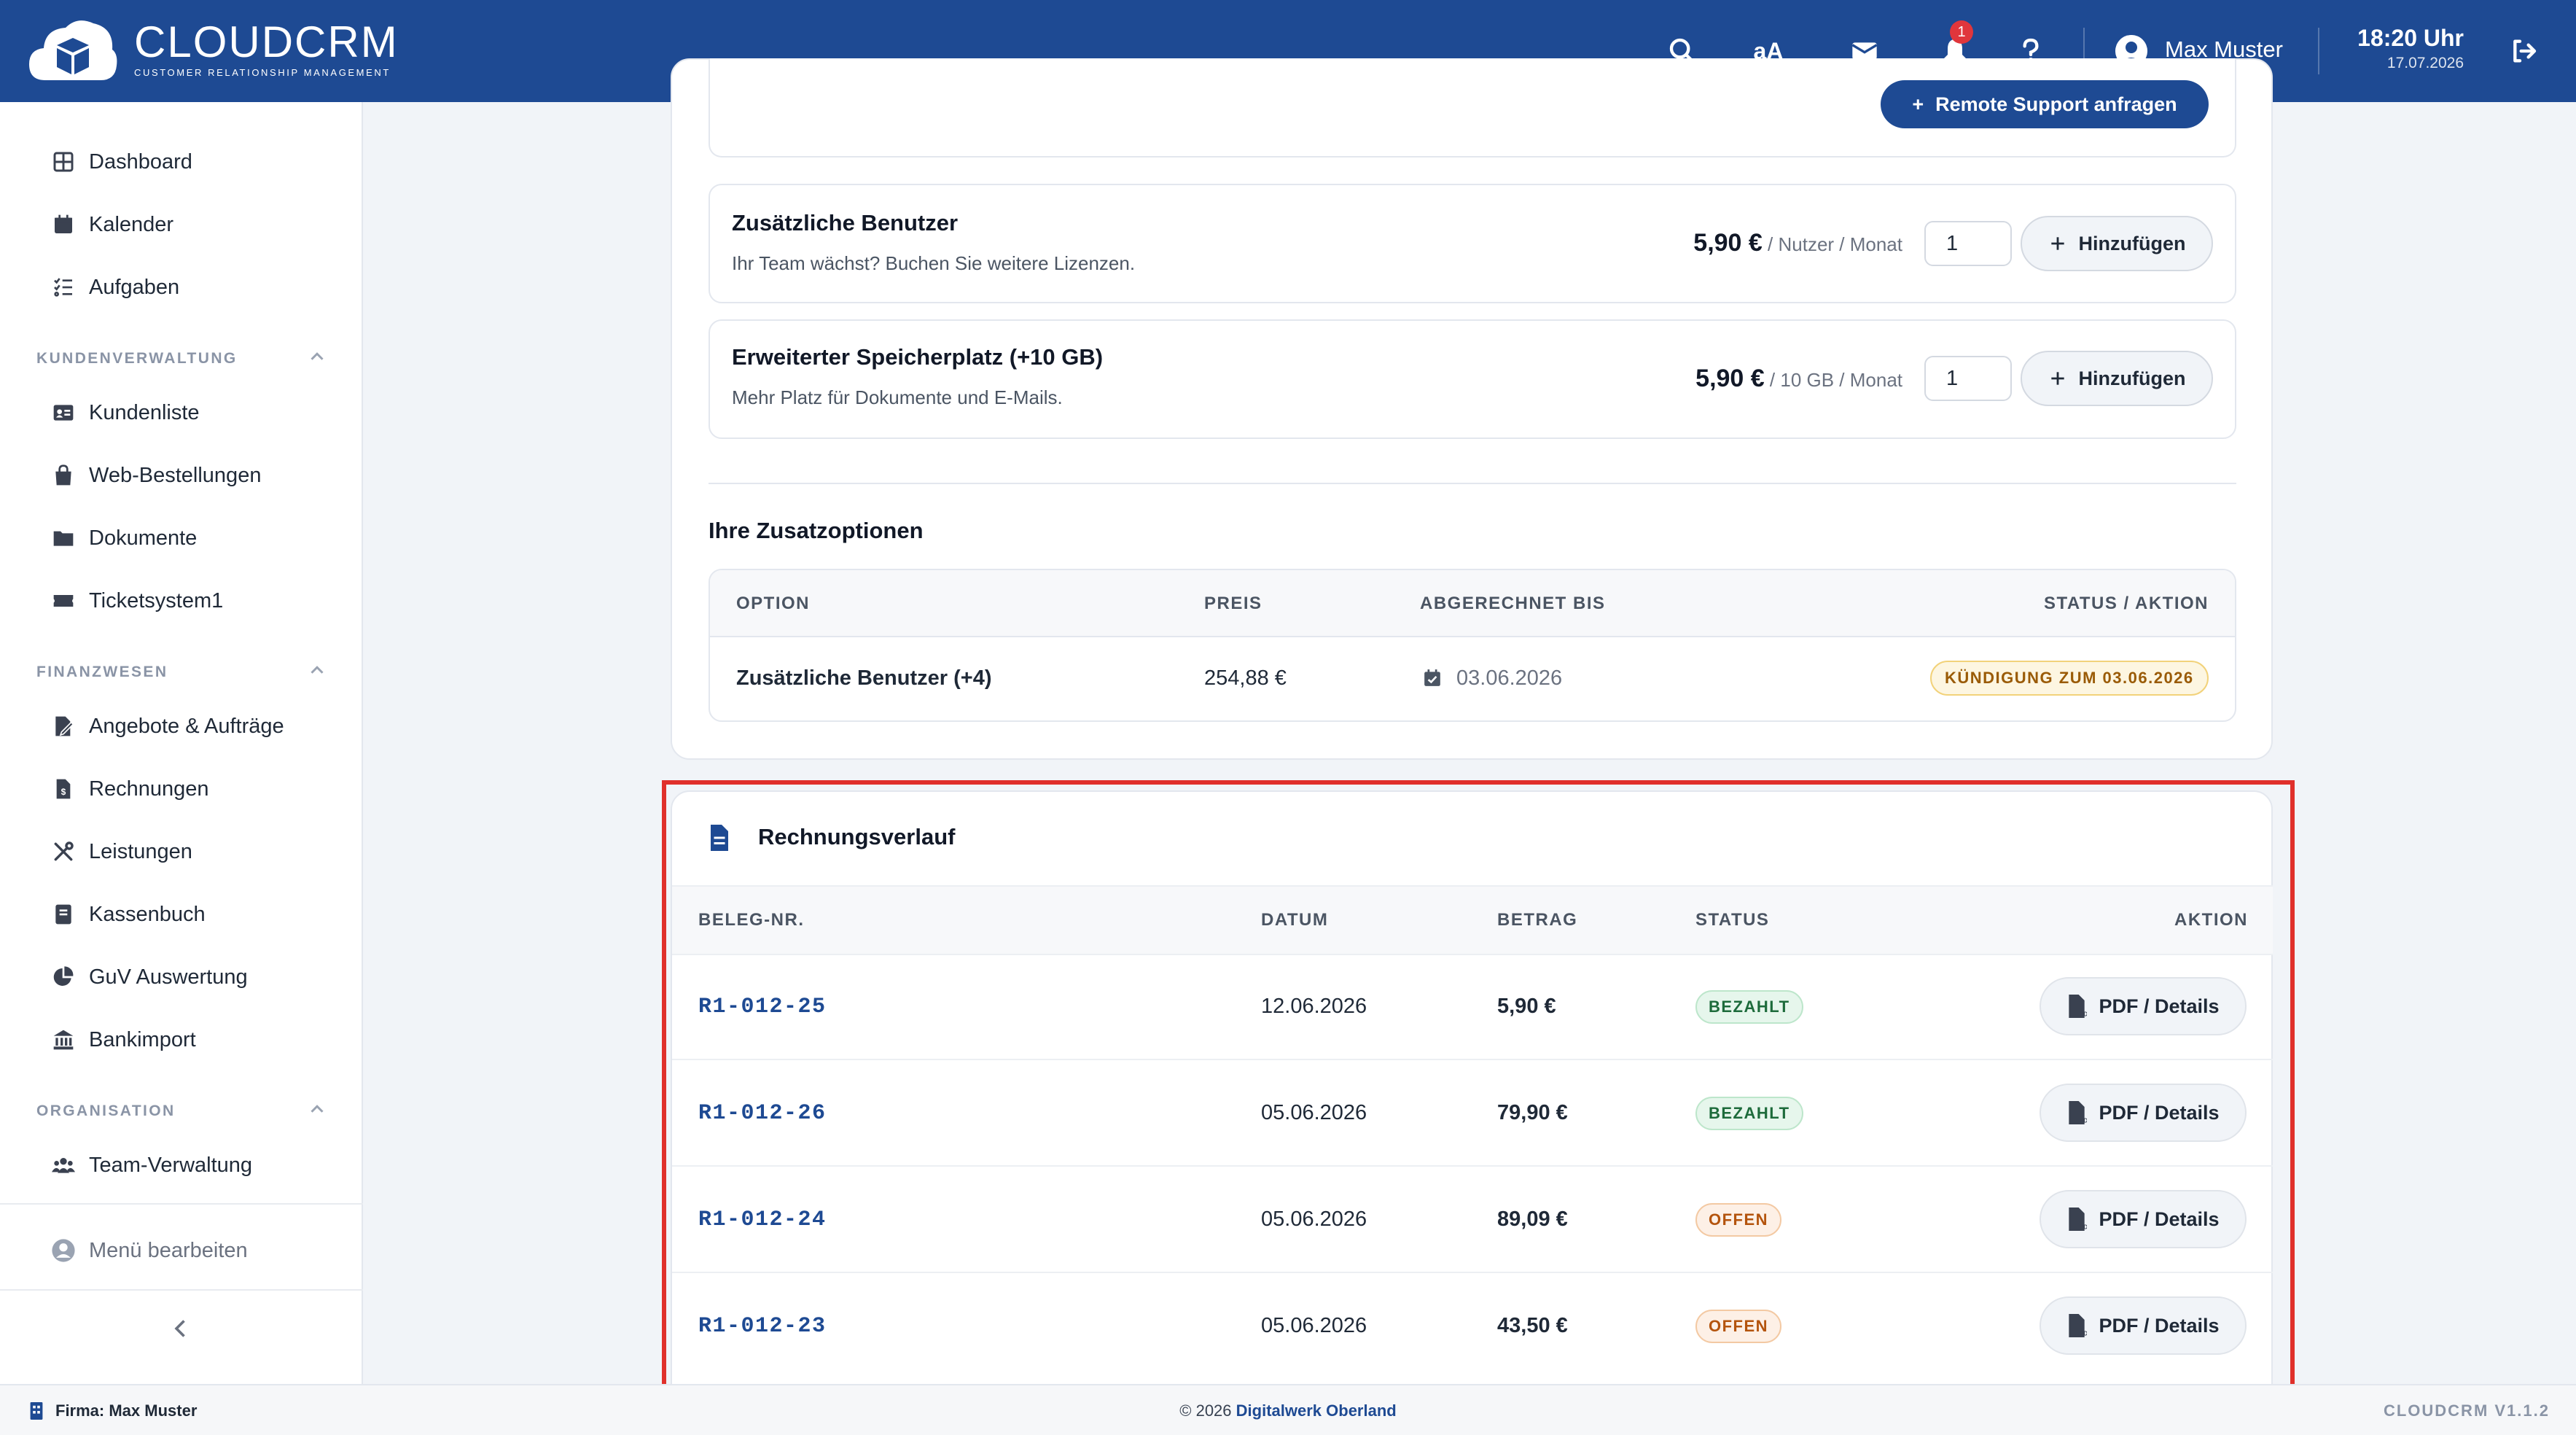  Describe the element at coordinates (1316, 1410) in the screenshot. I see `copyright-link: Digitalwerk Oberland` at that location.